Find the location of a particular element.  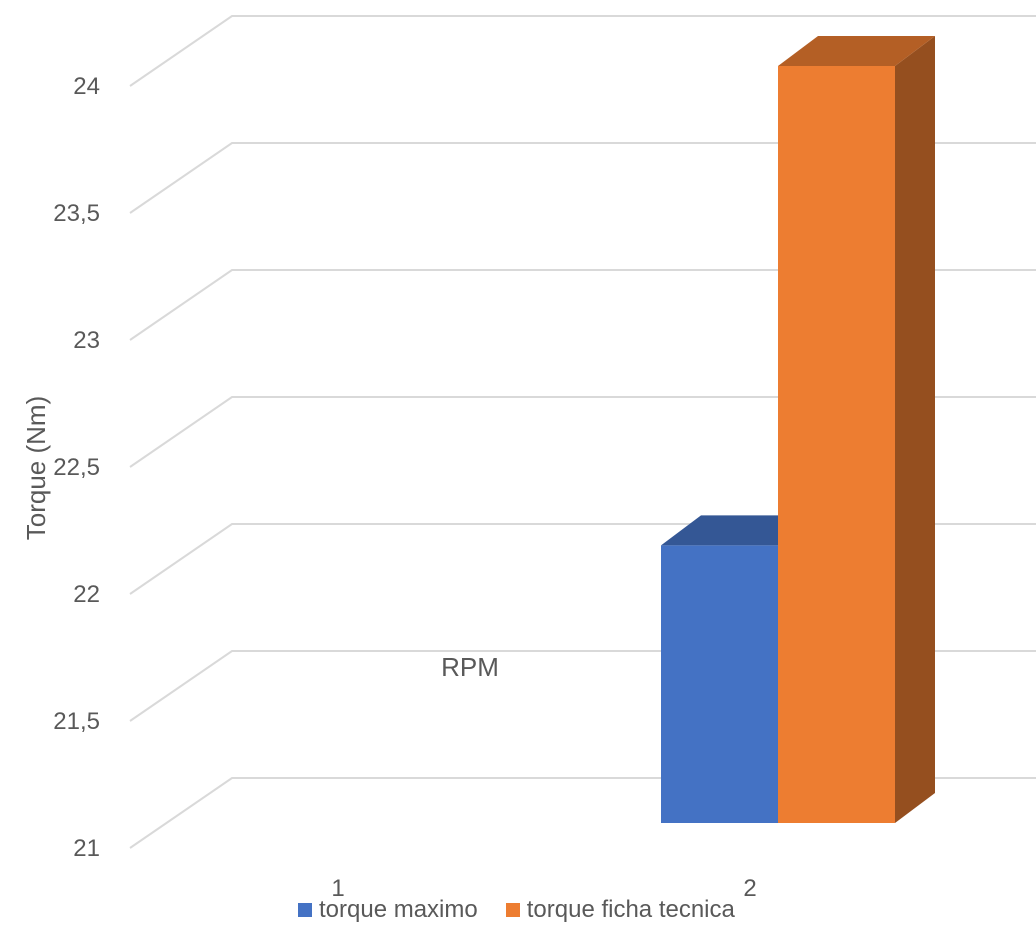

y-tick-label: 22,5 is located at coordinates (76, 467).